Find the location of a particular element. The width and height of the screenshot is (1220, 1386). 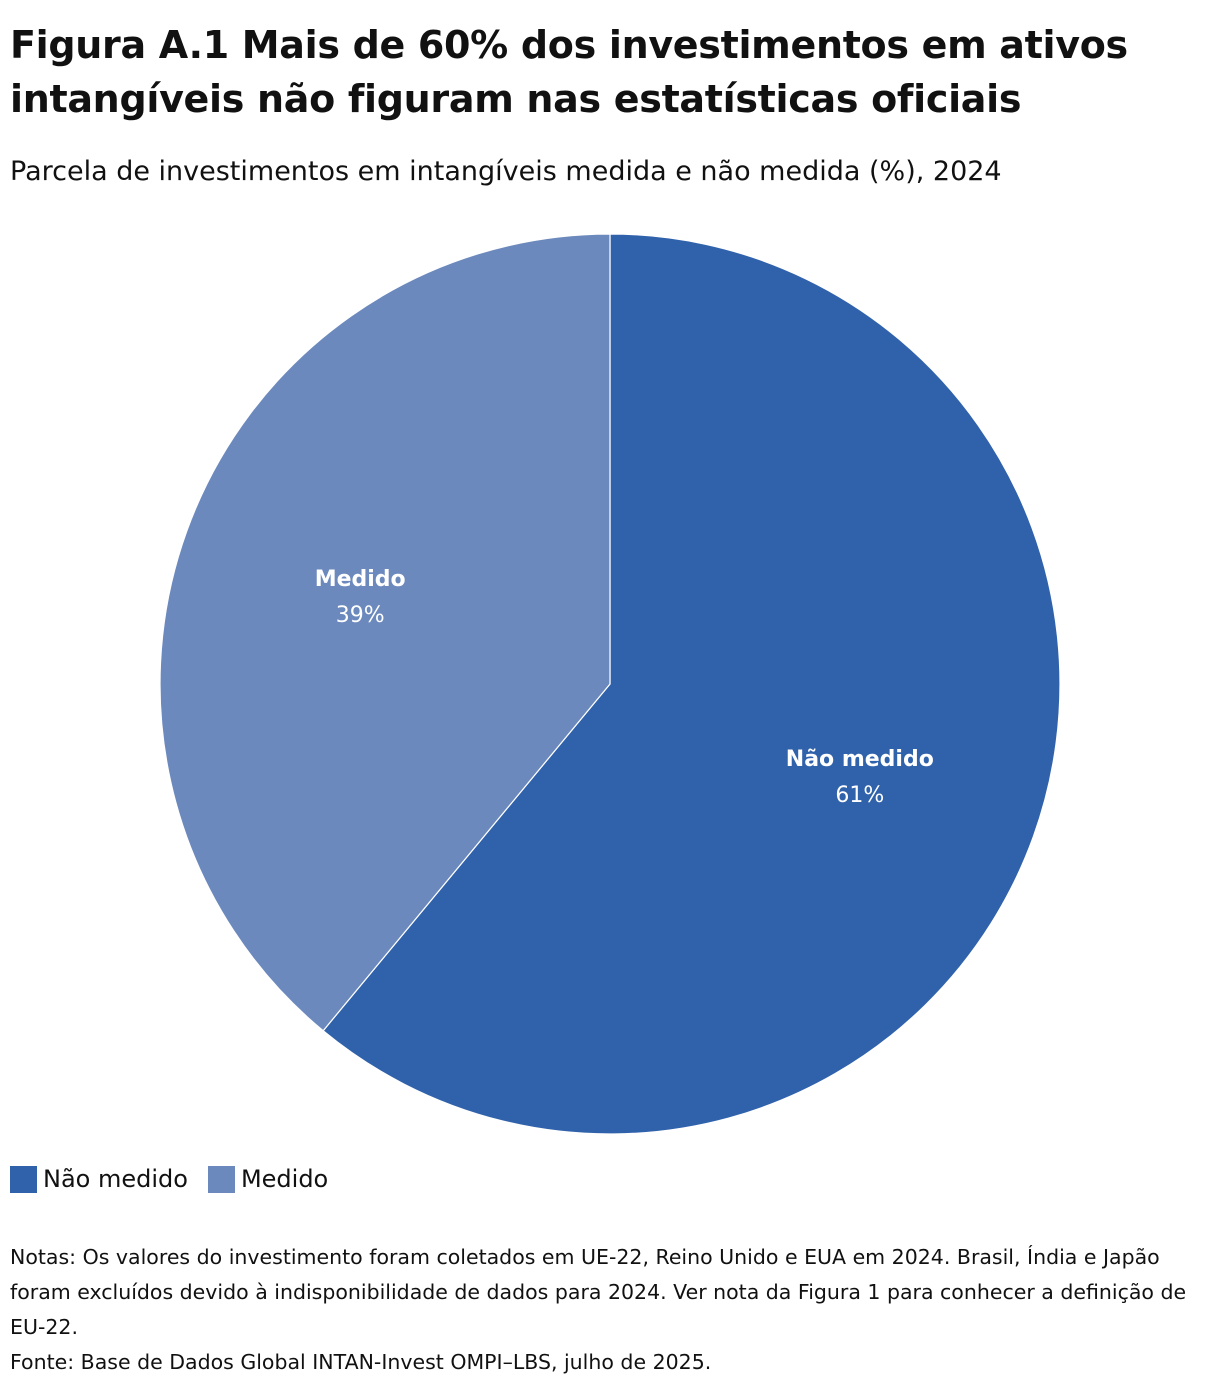

legend-item-medido: Medido is located at coordinates (268, 1179).